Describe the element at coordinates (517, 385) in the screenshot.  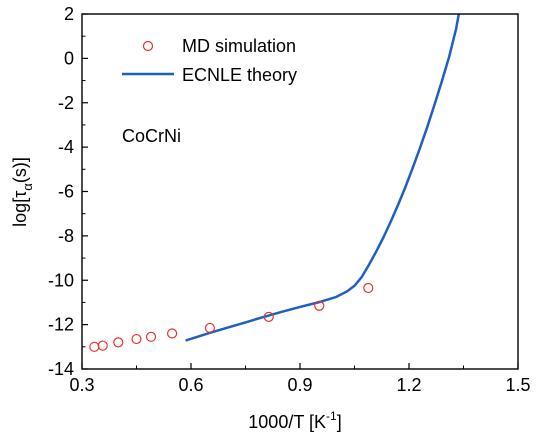
I see `x-tick-label: 1.5` at that location.